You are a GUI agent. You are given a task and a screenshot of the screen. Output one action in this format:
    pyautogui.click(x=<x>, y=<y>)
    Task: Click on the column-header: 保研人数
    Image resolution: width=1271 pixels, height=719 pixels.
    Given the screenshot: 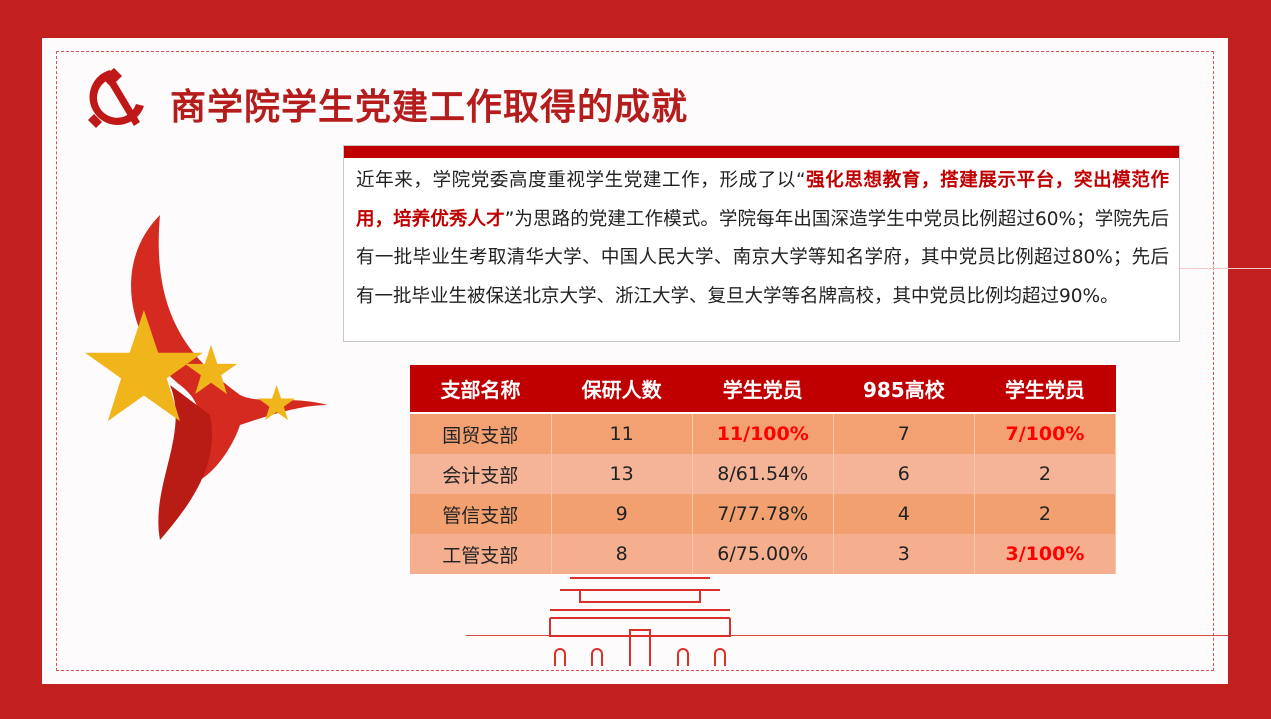 What is the action you would take?
    pyautogui.click(x=622, y=389)
    